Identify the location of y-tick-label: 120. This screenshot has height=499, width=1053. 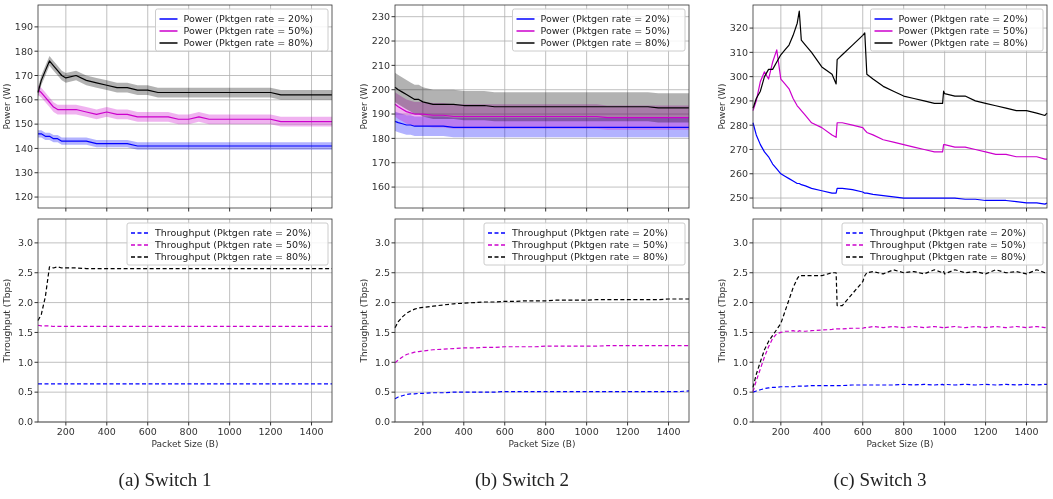
(23, 197).